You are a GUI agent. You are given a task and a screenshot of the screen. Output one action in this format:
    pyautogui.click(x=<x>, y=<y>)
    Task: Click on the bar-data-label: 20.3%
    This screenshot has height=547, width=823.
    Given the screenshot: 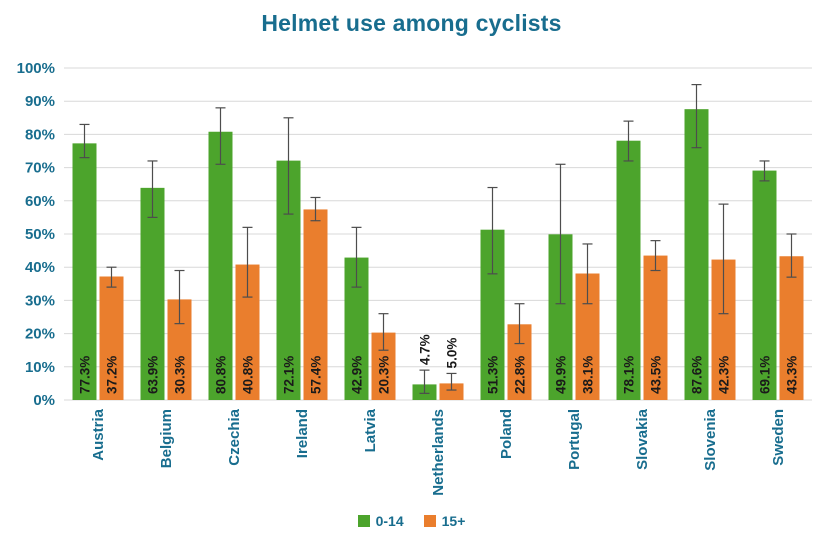 What is the action you would take?
    pyautogui.click(x=384, y=375)
    